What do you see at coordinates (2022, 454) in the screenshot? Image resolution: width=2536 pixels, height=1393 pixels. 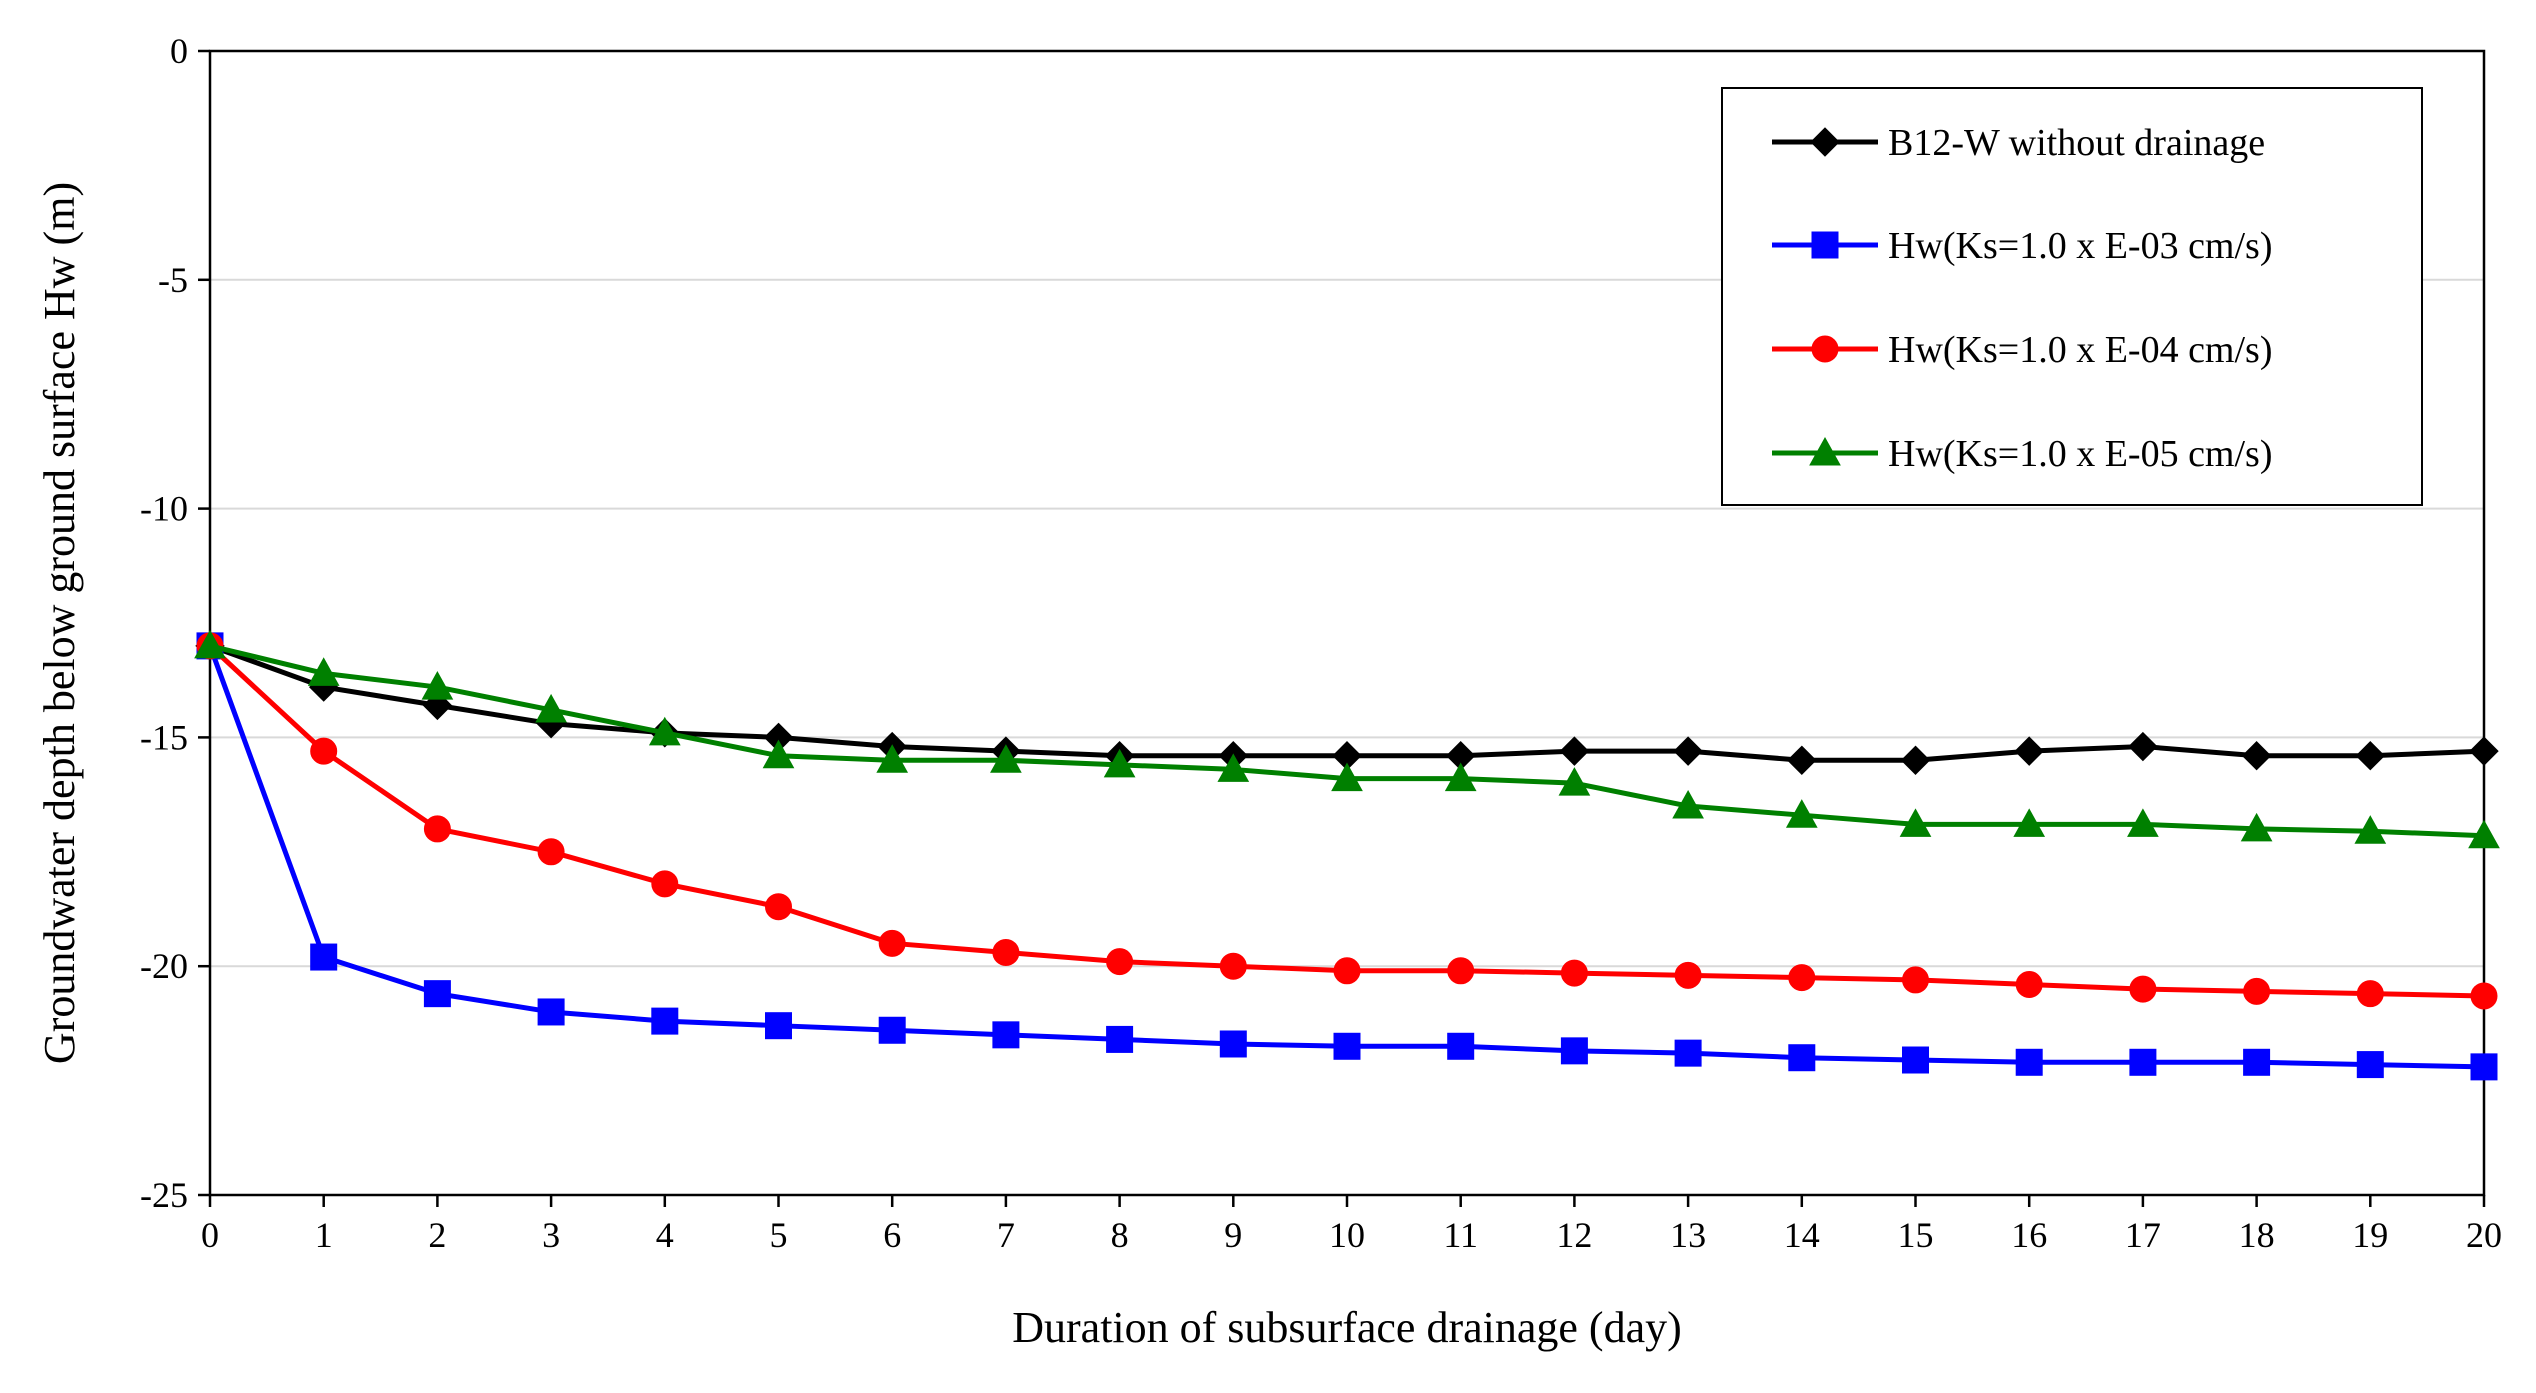 I see `legend-entry: Hw(Ks=1.0 x E-05 cm/s)` at bounding box center [2022, 454].